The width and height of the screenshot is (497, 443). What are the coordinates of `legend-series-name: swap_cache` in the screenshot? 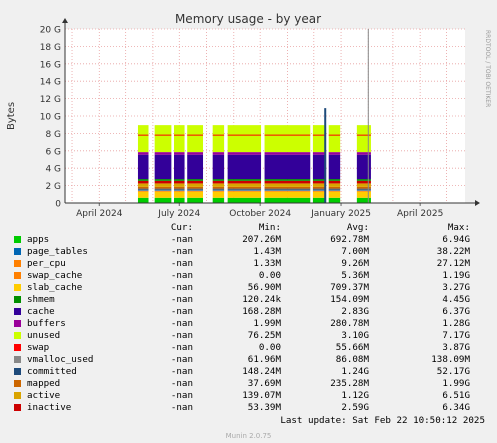 It's located at (55, 275).